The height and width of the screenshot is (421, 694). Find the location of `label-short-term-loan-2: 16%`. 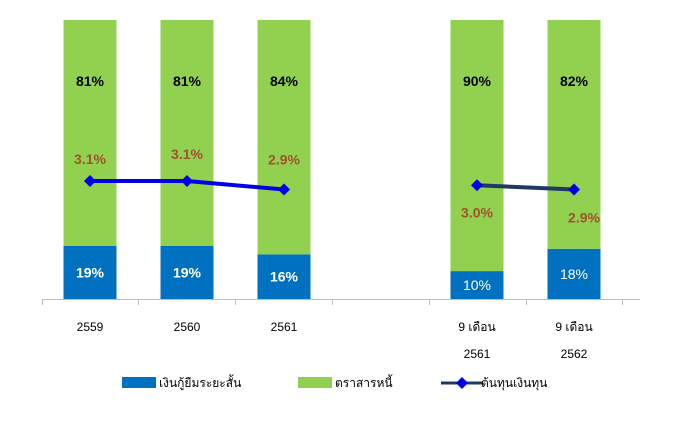

label-short-term-loan-2: 16% is located at coordinates (284, 277).